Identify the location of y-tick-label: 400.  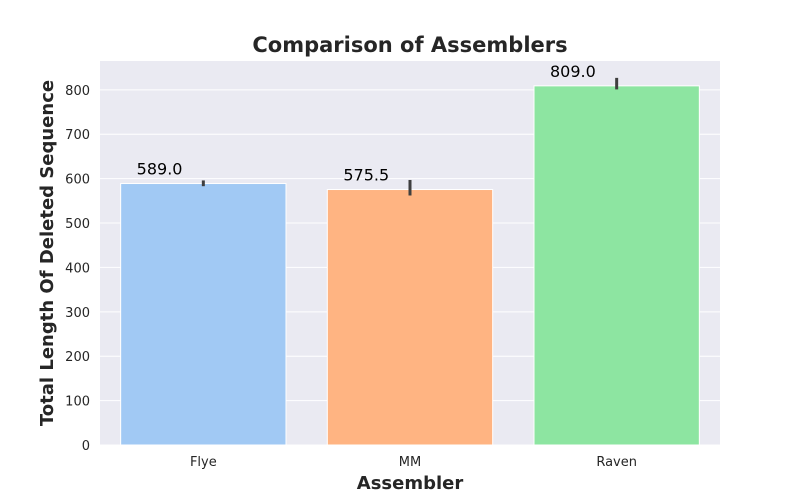
(77, 268).